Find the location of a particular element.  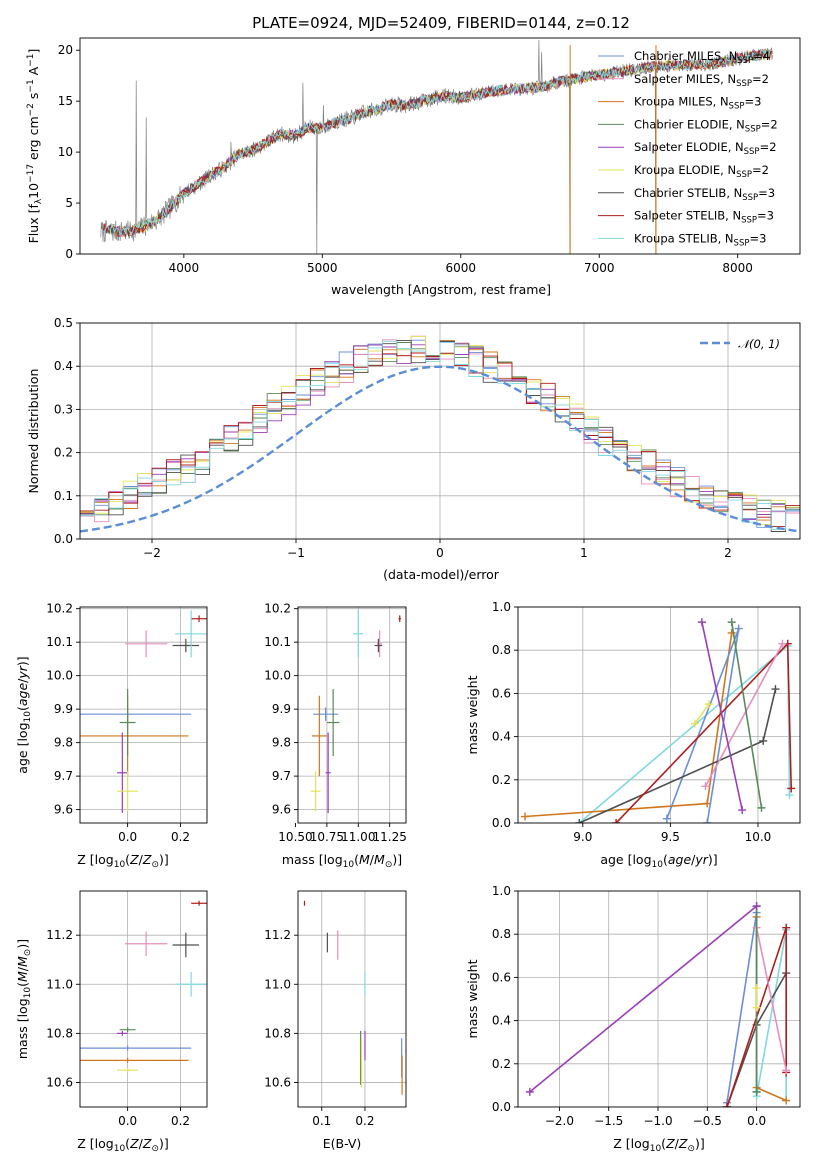

x-tick-label: −2 is located at coordinates (152, 553).